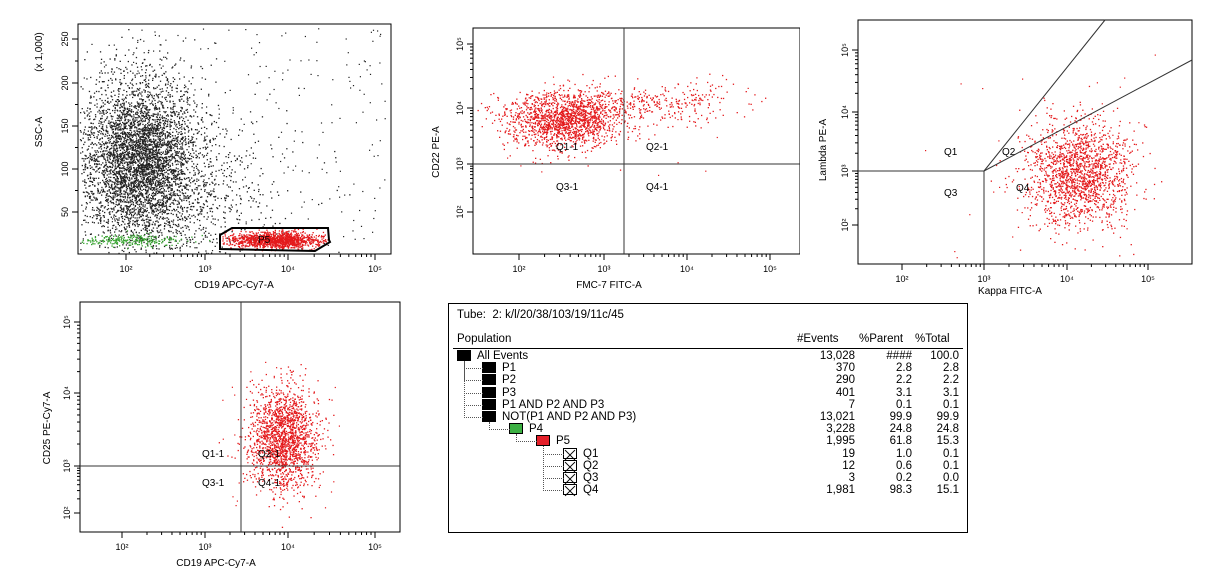 The height and width of the screenshot is (575, 1228). What do you see at coordinates (951, 152) in the screenshot?
I see `plot-3-q1-label: Q1` at bounding box center [951, 152].